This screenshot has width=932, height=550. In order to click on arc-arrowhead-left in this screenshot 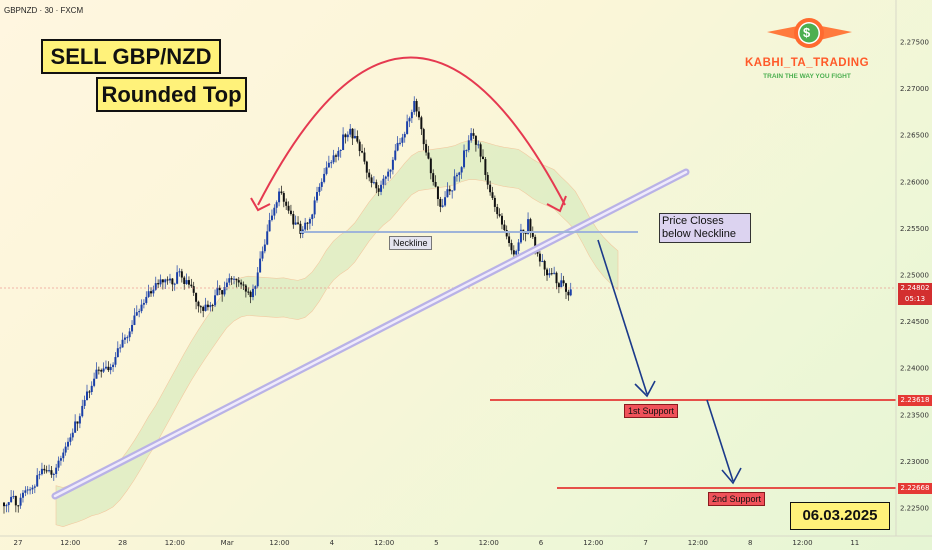, I will do `click(260, 204)`.